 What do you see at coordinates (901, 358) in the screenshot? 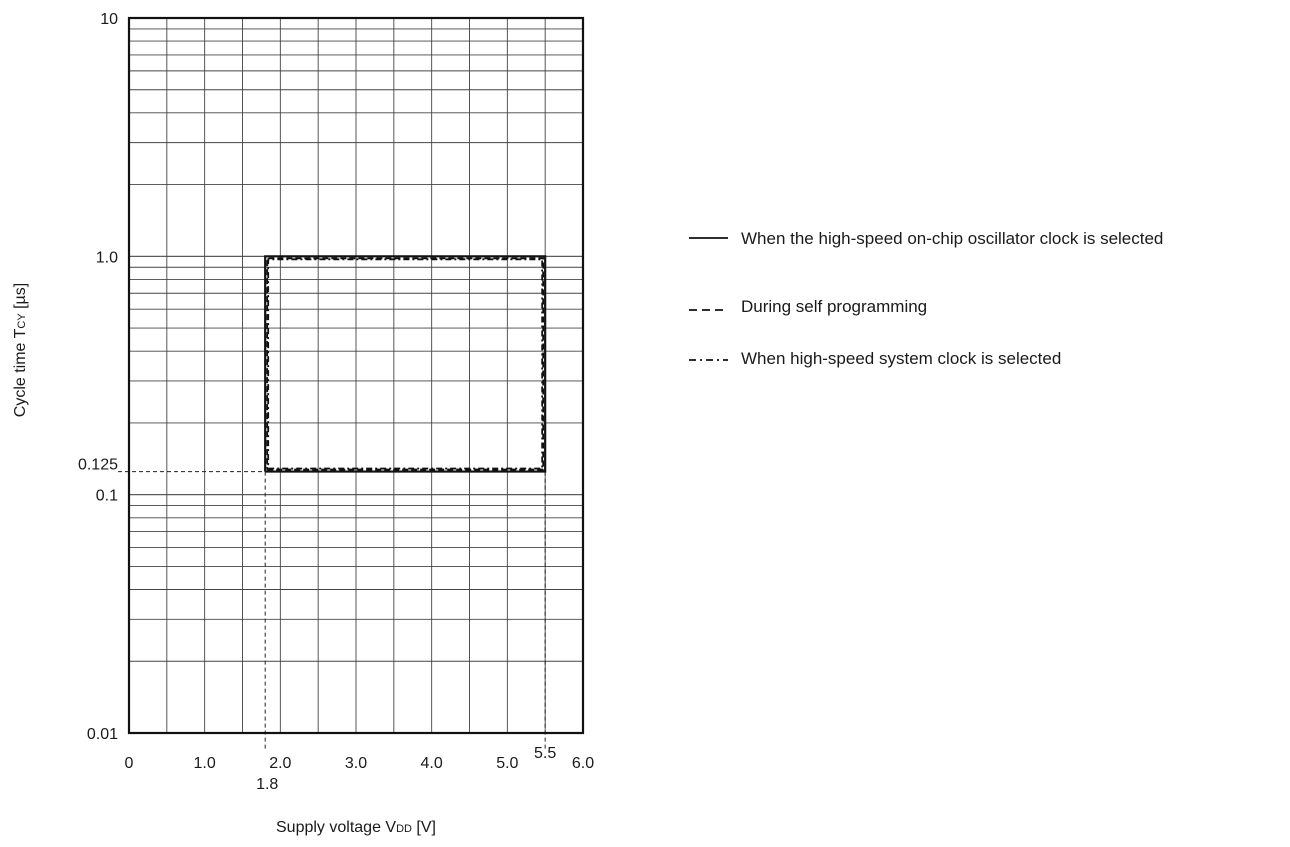
I see `legend-label-2: When high-speed system clock is selected` at bounding box center [901, 358].